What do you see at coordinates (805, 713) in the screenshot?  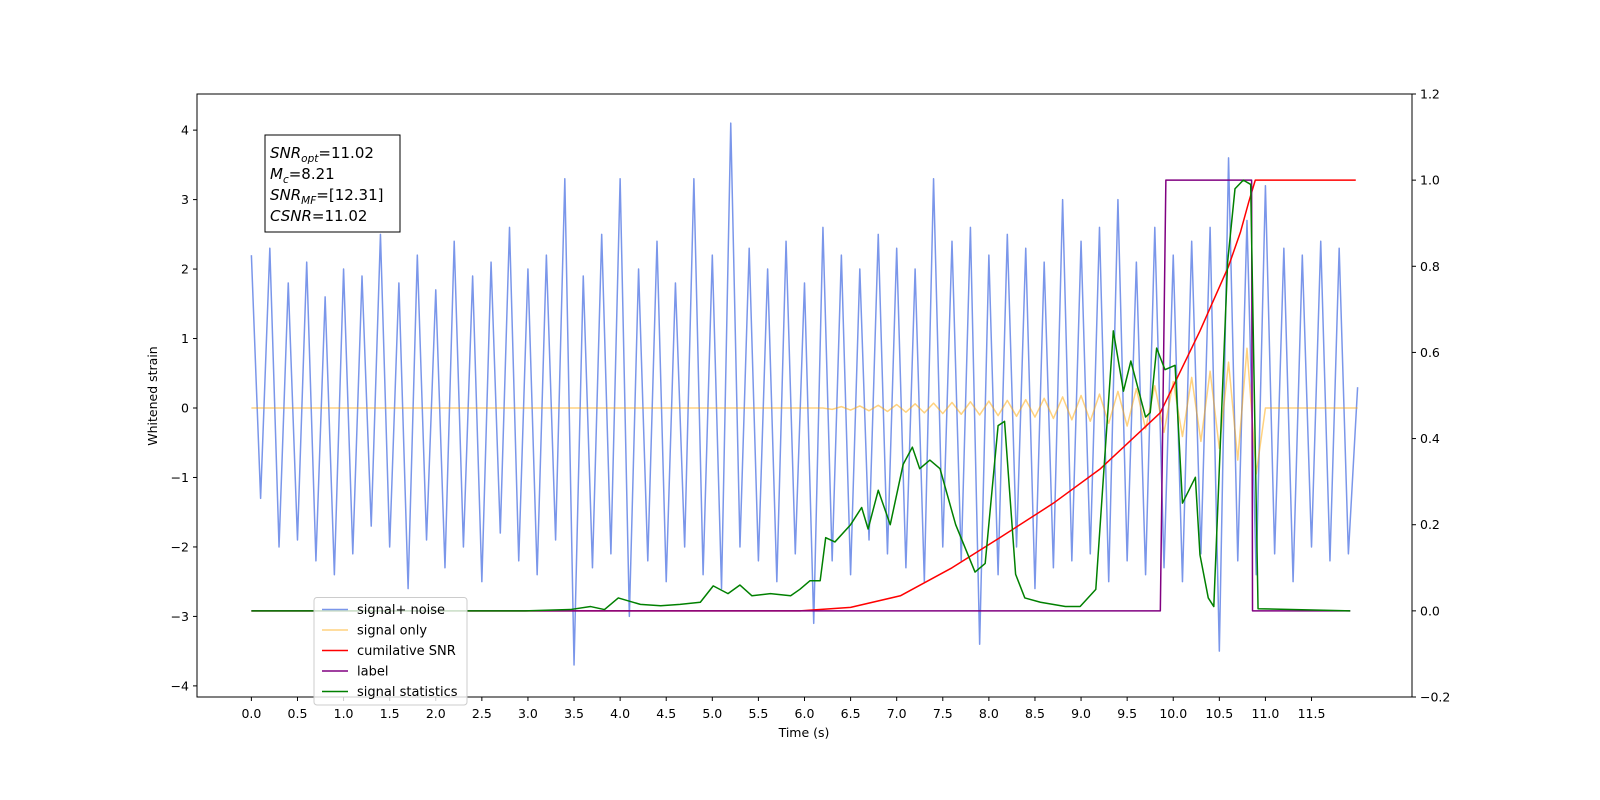 I see `x-tick-label: 6.0` at bounding box center [805, 713].